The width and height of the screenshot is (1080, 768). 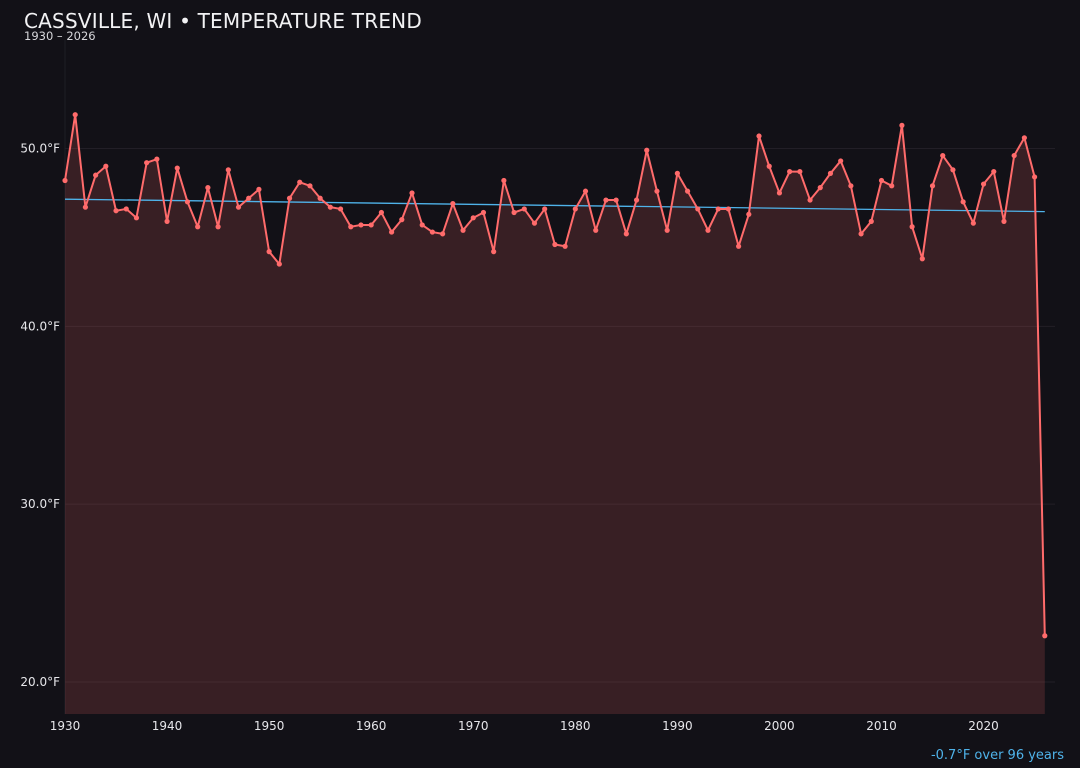 I want to click on x-tick-label: 1960, so click(x=371, y=726).